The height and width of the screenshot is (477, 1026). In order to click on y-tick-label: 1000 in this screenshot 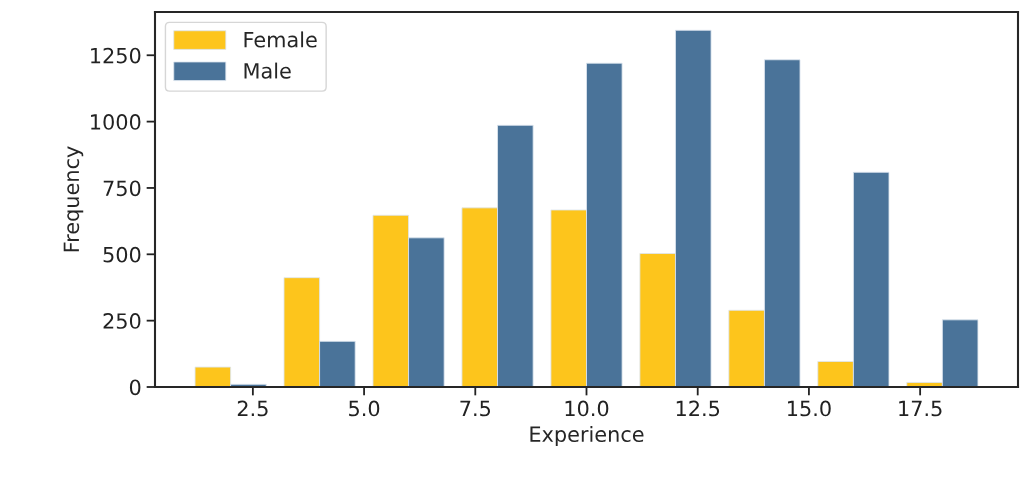, I will do `click(116, 122)`.